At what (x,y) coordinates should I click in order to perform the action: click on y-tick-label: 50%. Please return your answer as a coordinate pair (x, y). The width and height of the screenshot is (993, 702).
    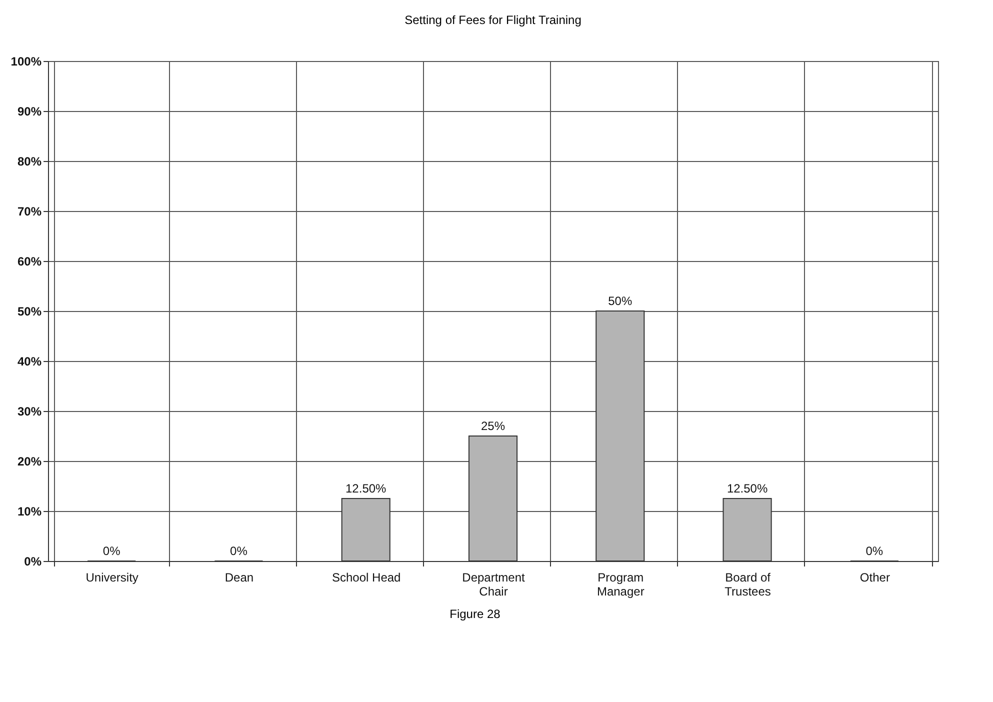
    Looking at the image, I should click on (29, 311).